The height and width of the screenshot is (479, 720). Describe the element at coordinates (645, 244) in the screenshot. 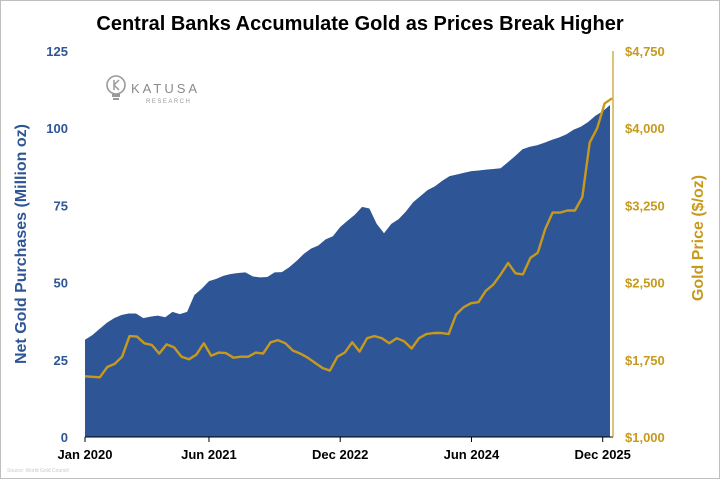

I see `right-axis-ticks: $1,000 $1,750 $2,500 $3,250 $4,000 $4,750` at that location.